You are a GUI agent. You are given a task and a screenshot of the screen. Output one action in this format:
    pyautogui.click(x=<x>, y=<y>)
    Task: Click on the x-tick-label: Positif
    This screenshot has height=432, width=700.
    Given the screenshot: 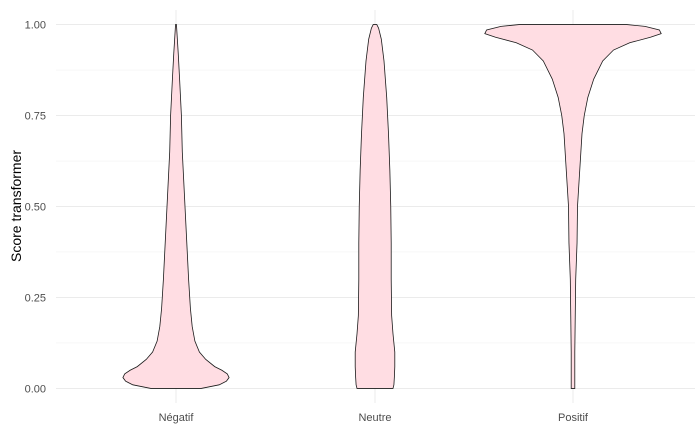 What is the action you would take?
    pyautogui.click(x=573, y=418)
    